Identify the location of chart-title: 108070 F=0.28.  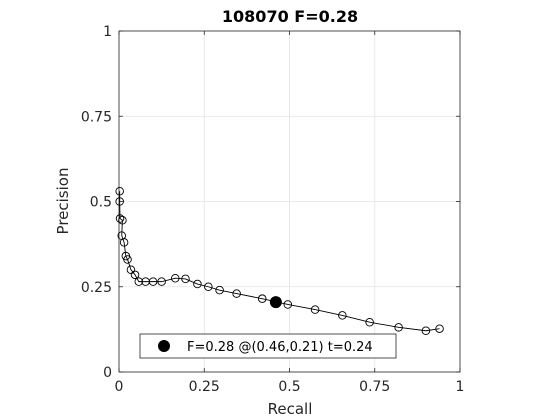
(290, 16).